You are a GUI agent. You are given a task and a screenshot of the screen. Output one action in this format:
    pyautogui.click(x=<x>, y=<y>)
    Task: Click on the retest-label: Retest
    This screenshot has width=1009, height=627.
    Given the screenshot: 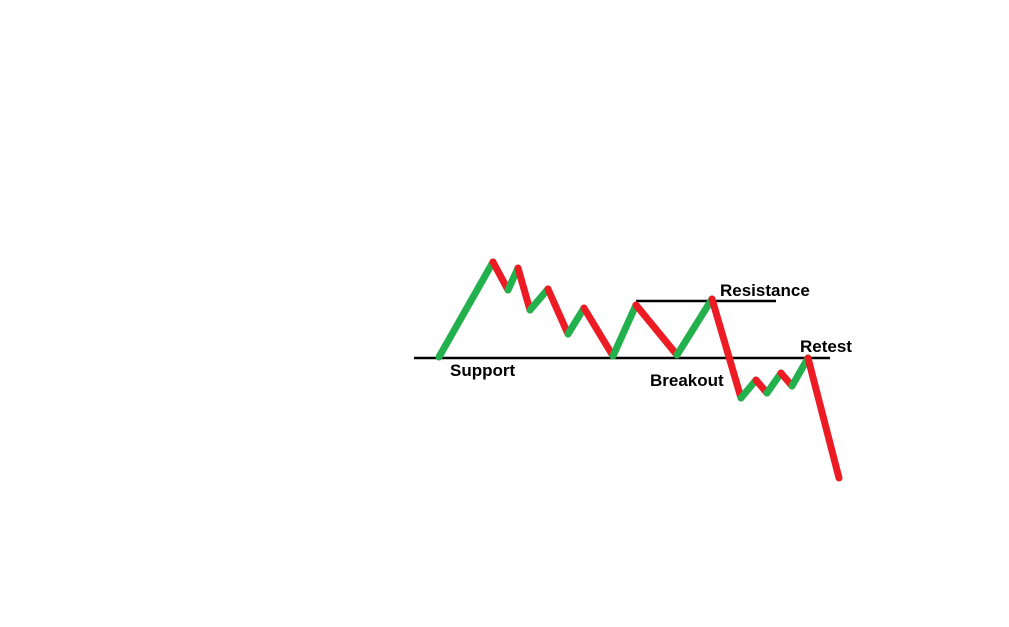 What is the action you would take?
    pyautogui.click(x=826, y=346)
    